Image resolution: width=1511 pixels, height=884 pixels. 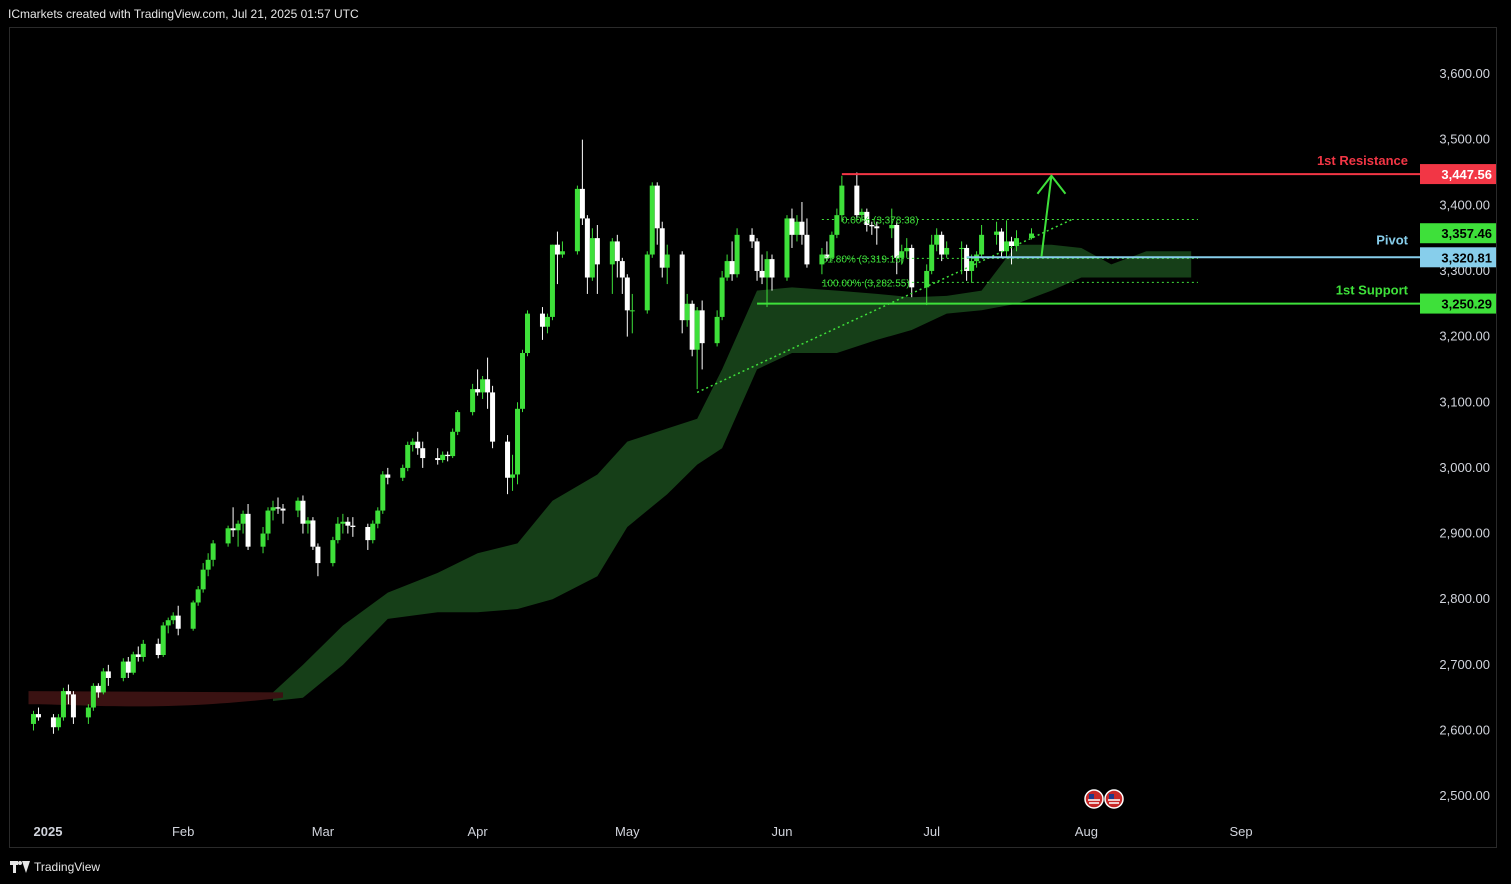 I want to click on price-tag-value: 3,447.56, so click(x=1466, y=174).